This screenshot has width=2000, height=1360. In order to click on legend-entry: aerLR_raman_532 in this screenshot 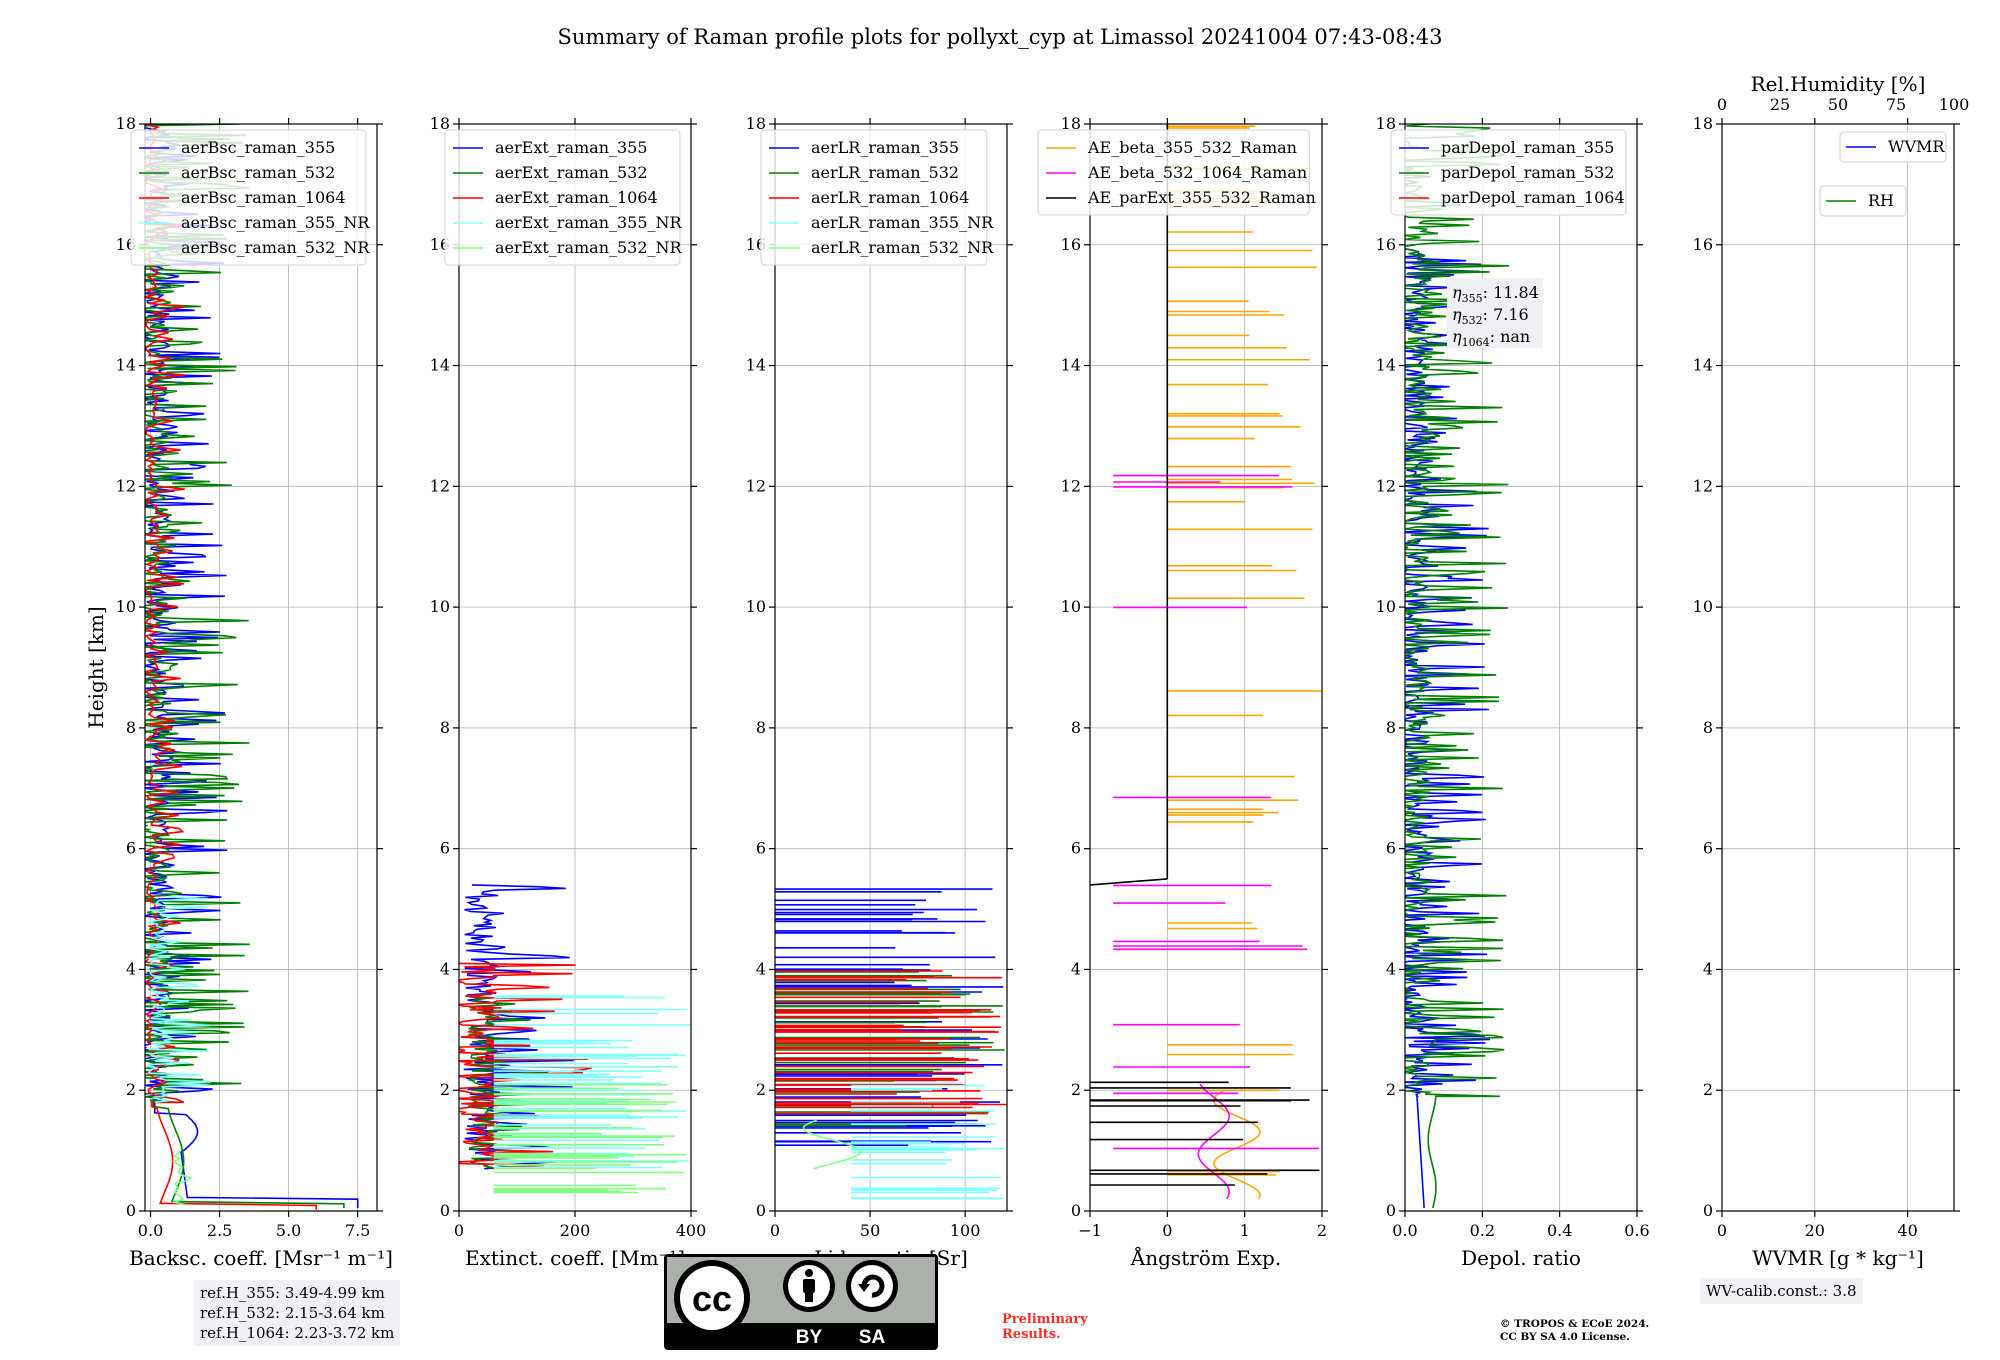, I will do `click(885, 172)`.